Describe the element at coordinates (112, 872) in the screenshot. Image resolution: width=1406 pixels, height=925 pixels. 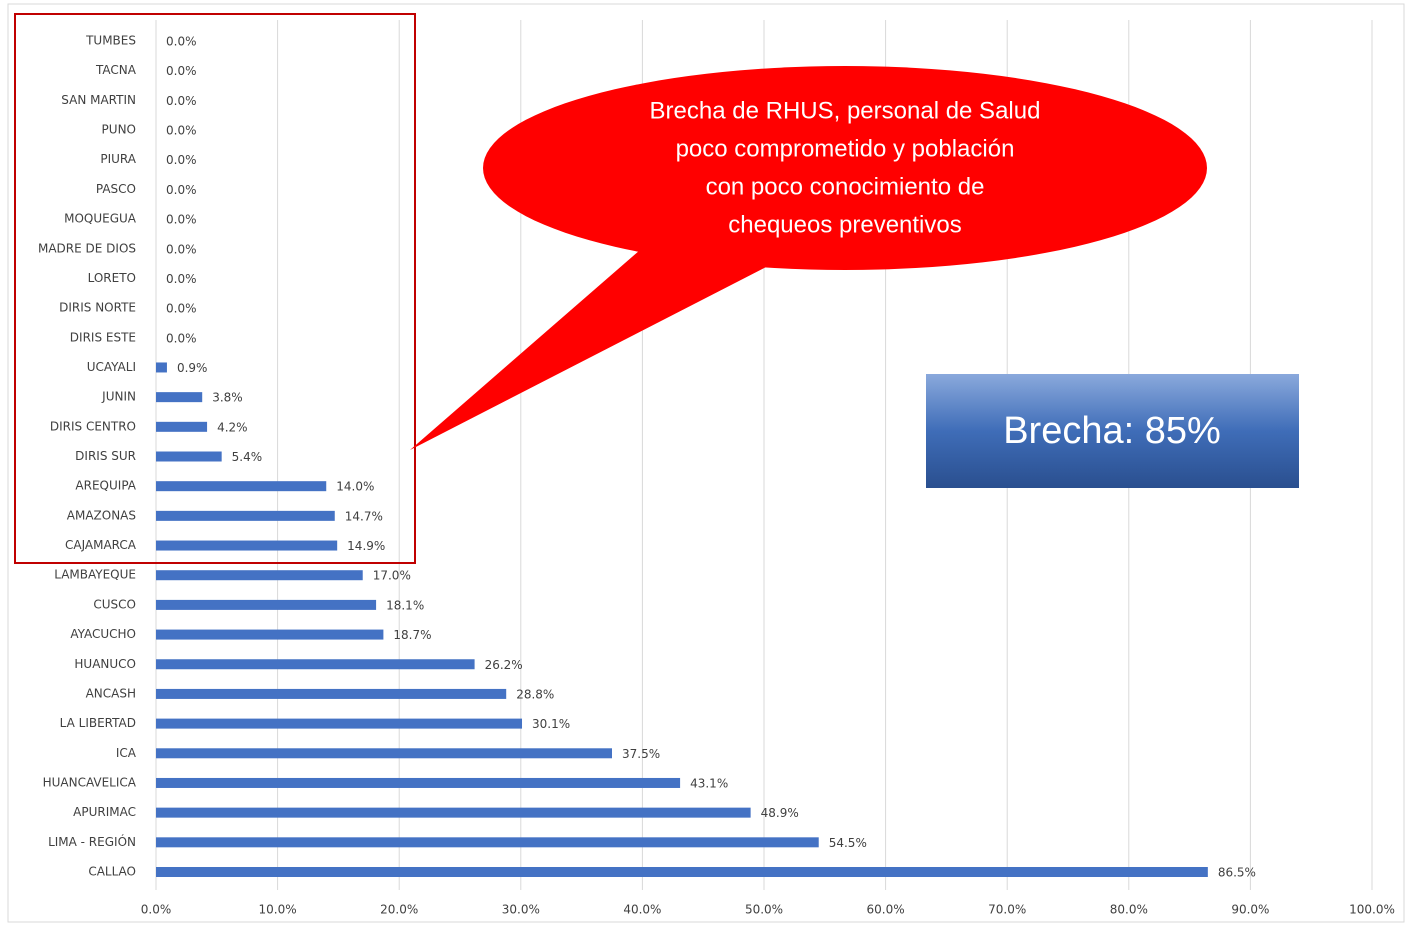
I see `y-tick-label: CALLAO` at that location.